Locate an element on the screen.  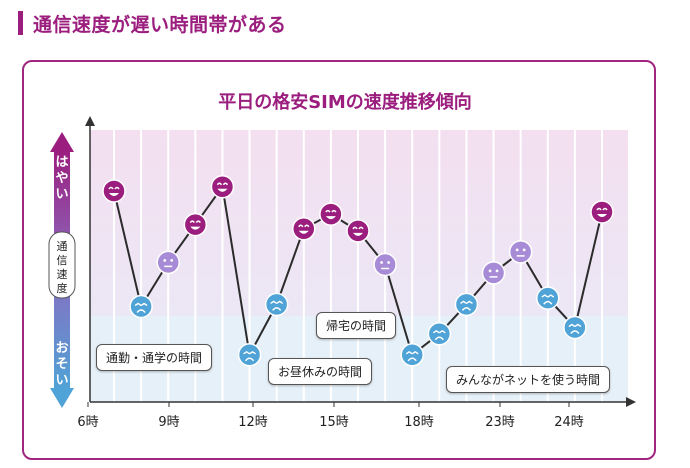
section-accent-bar is located at coordinates (20, 23).